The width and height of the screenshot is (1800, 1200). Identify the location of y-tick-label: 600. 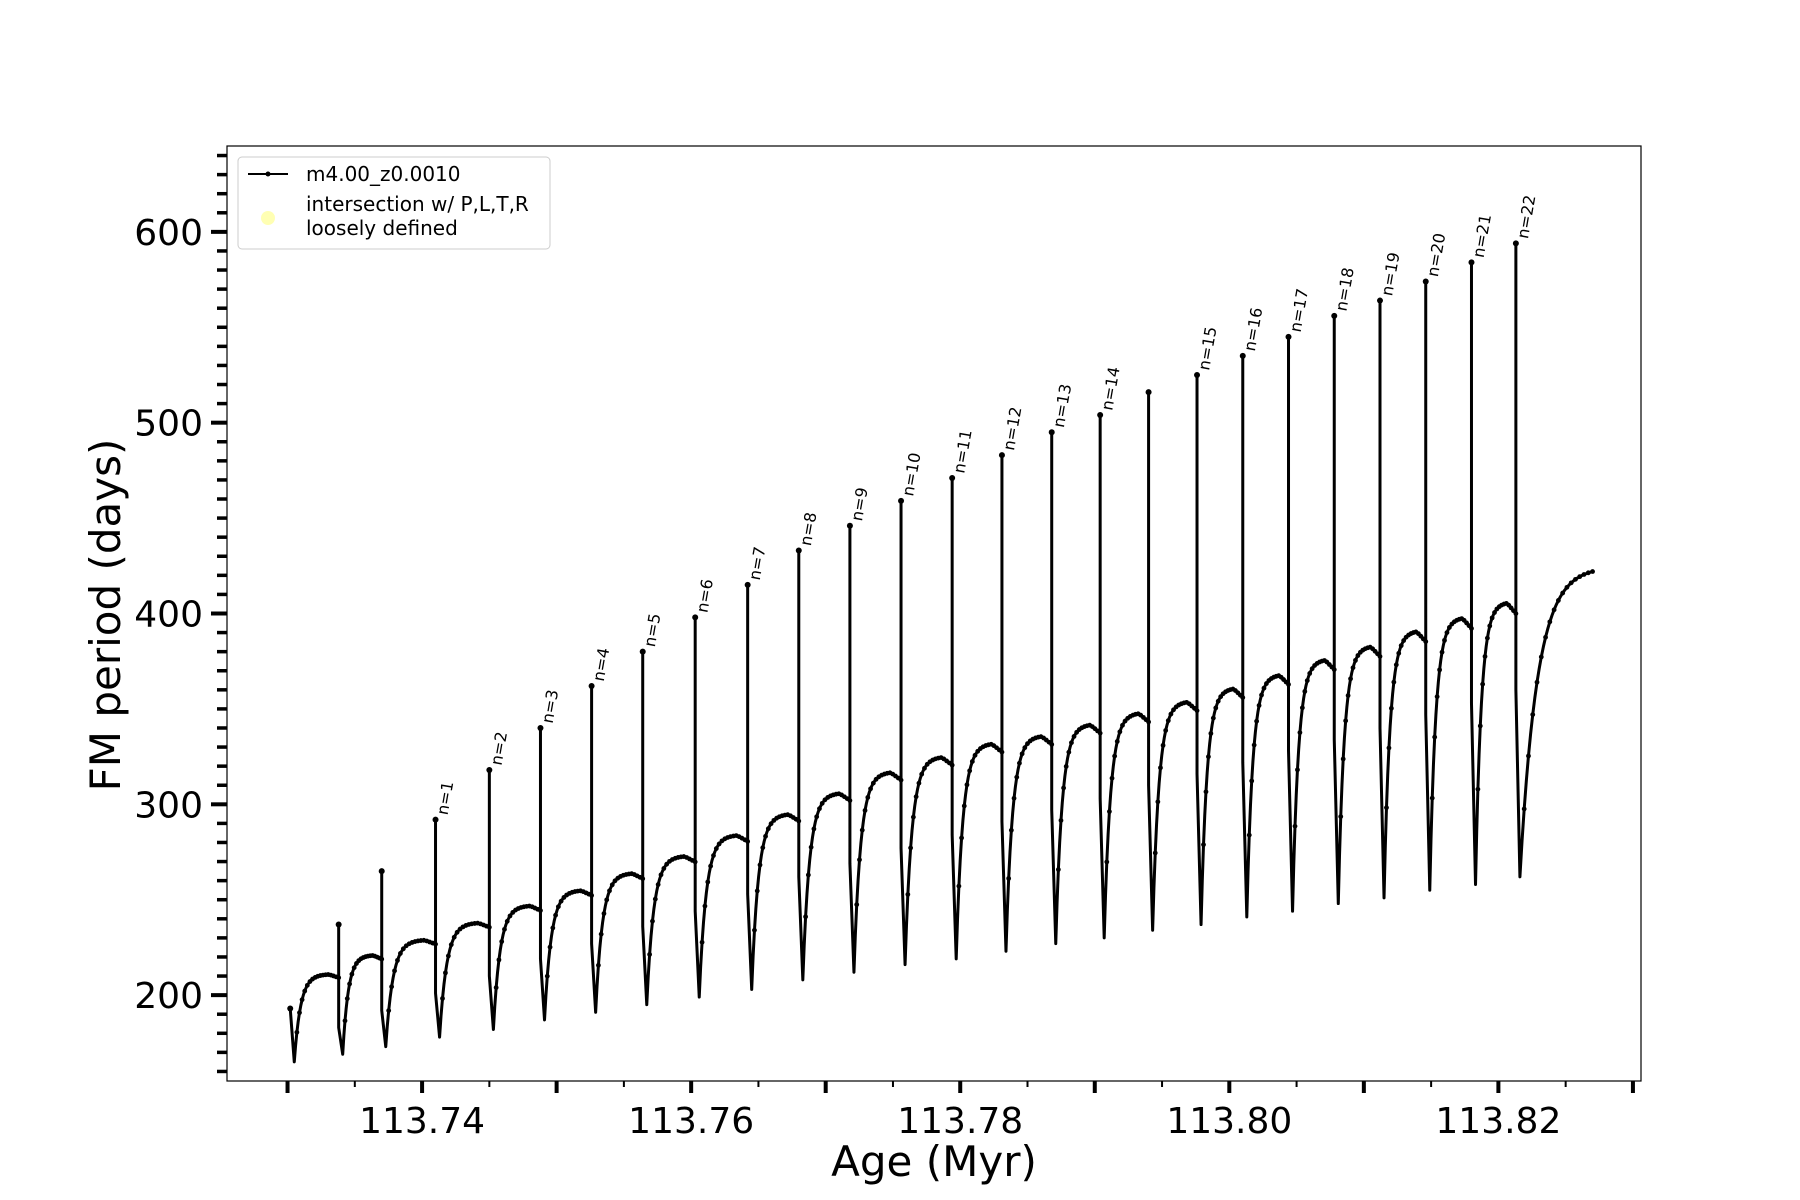
(168, 233).